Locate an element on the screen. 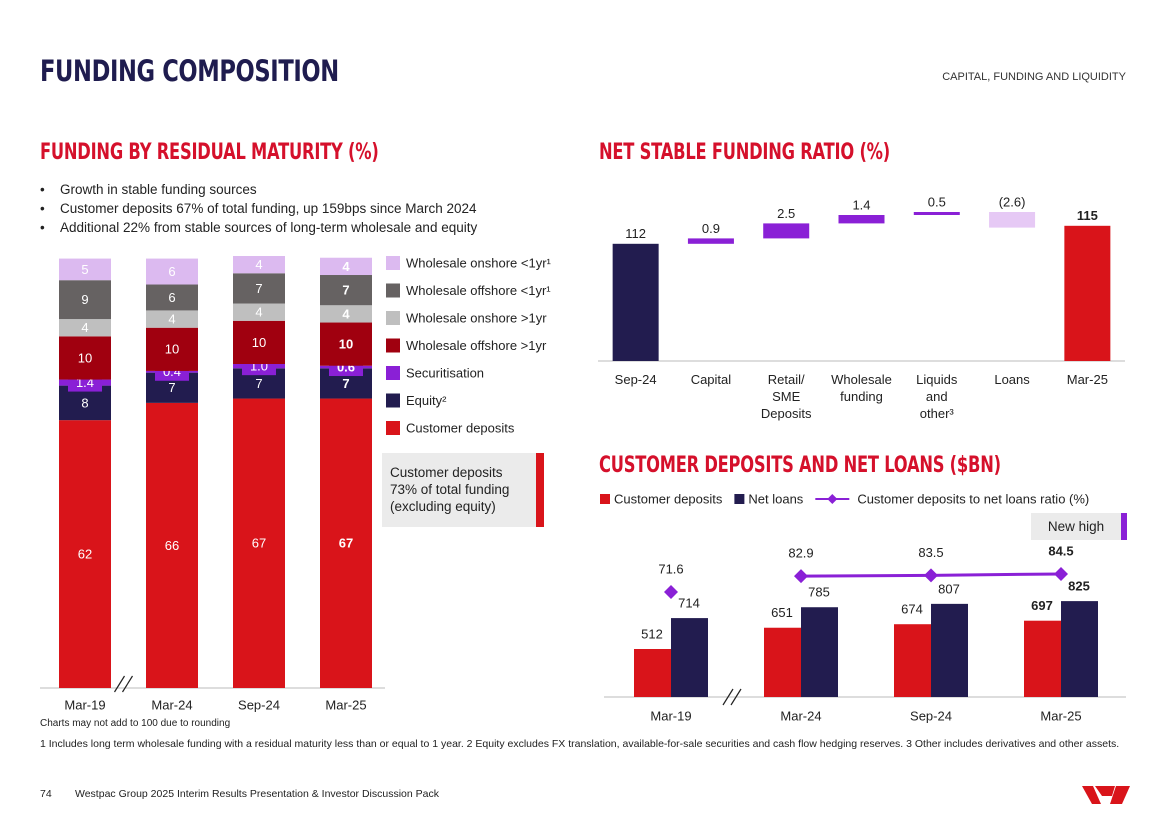 This screenshot has width=1168, height=825. data-label: 112 is located at coordinates (635, 233).